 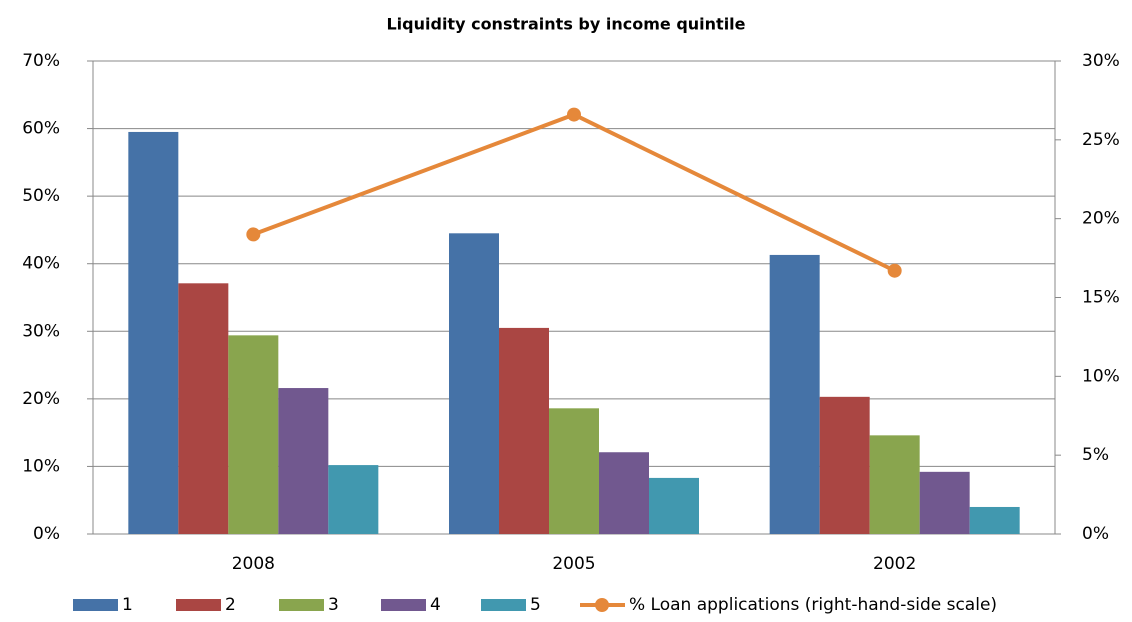 I want to click on y-tick-label: 60%, so click(x=41, y=129).